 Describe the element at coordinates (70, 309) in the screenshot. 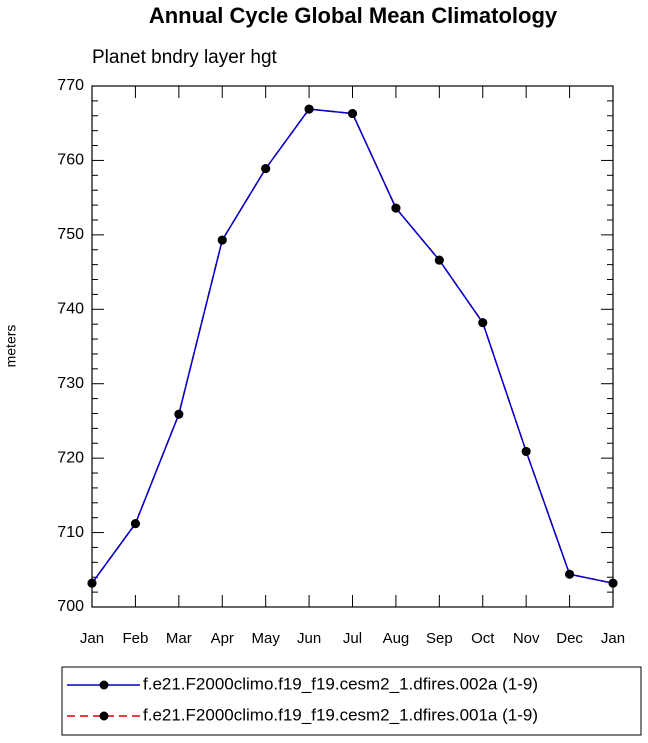

I see `y-tick-label: 740` at that location.